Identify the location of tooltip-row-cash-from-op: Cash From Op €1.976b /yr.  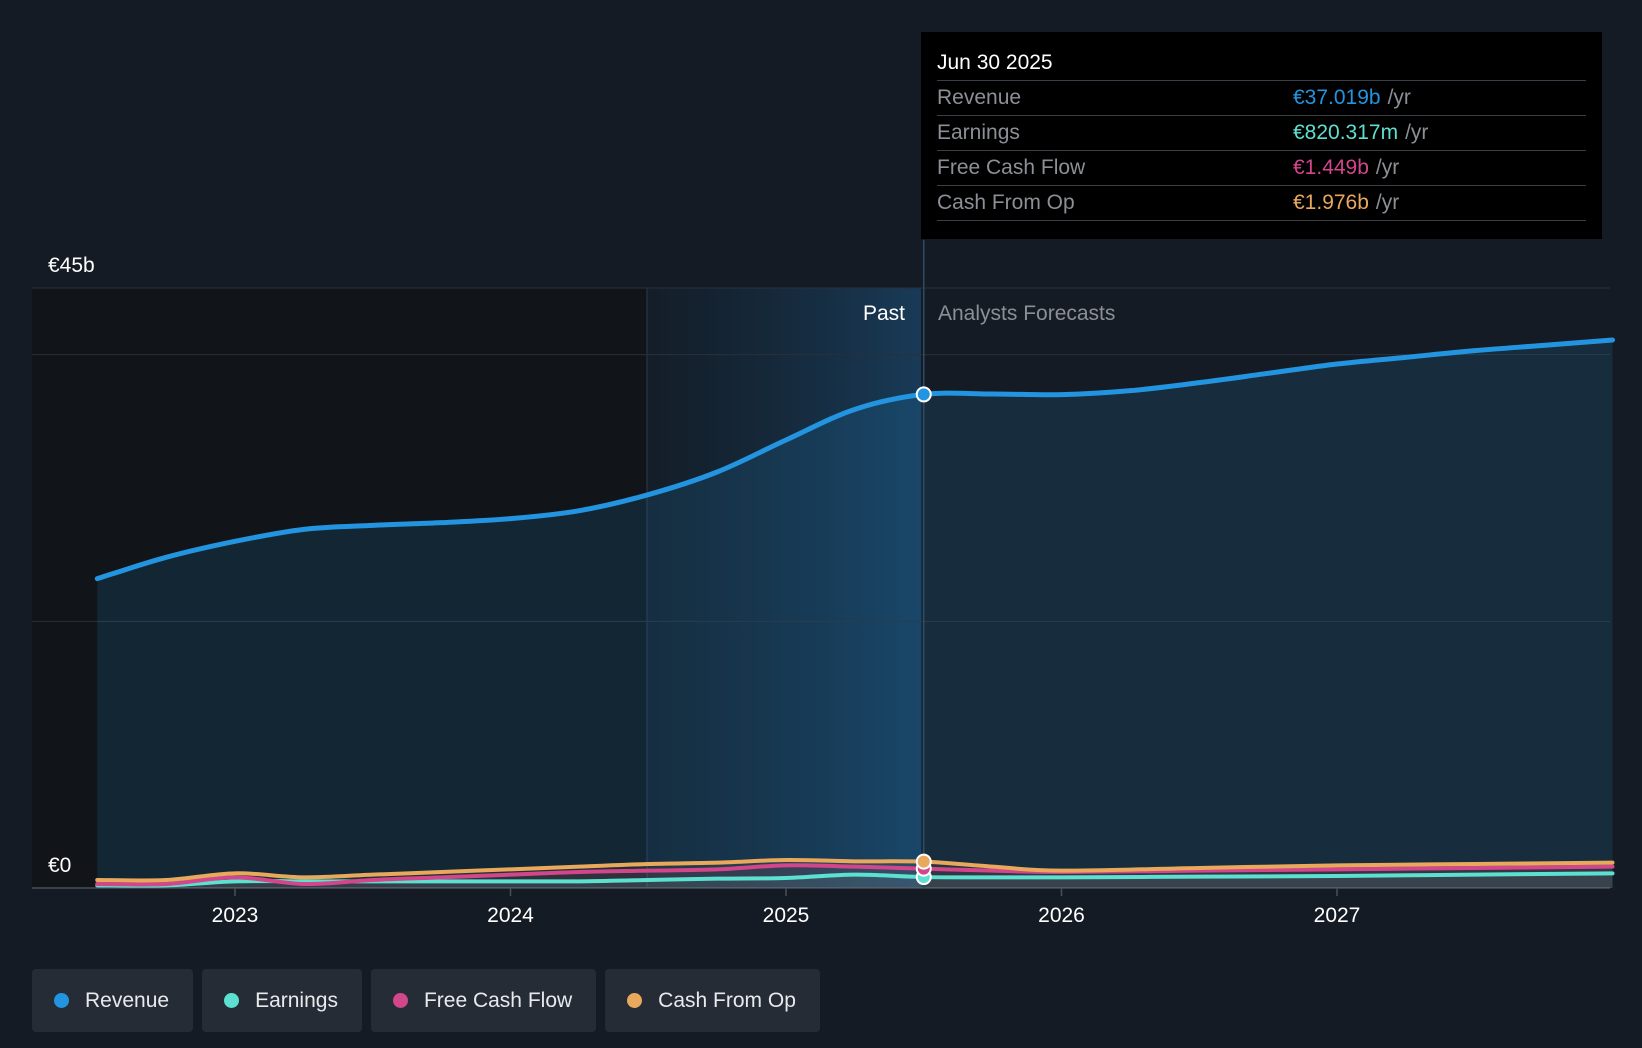
(1261, 203).